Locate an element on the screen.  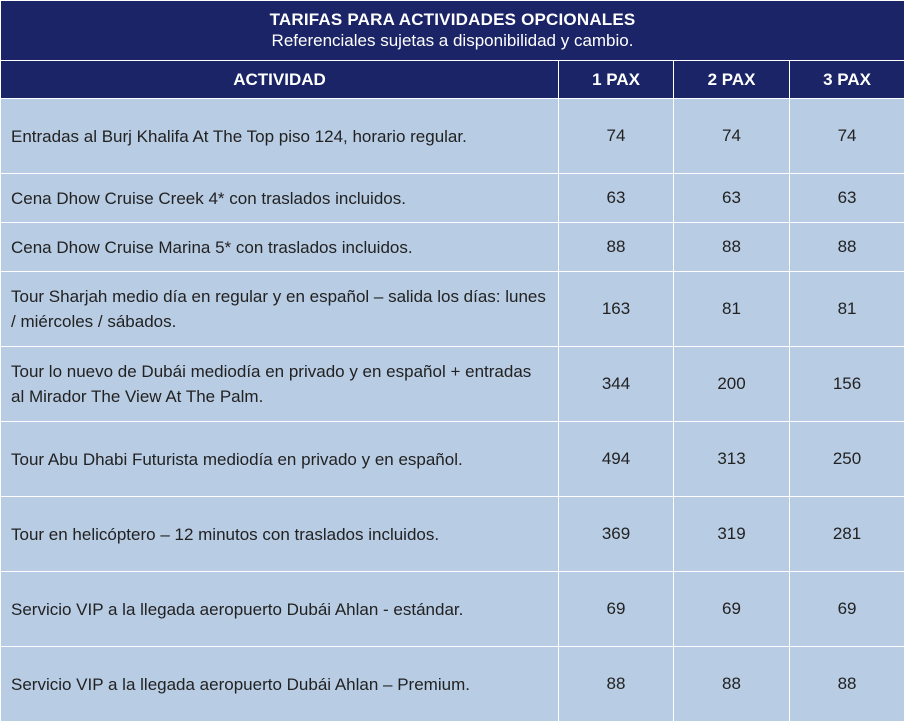
price-1-pax: 74 is located at coordinates (616, 136).